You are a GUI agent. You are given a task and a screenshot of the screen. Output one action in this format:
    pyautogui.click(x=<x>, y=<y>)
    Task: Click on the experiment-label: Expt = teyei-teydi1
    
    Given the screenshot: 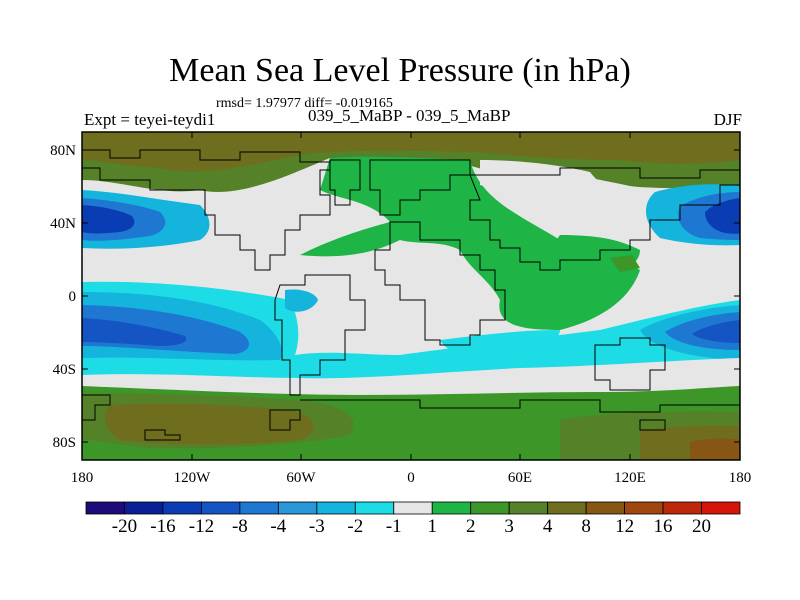 What is the action you would take?
    pyautogui.click(x=150, y=119)
    